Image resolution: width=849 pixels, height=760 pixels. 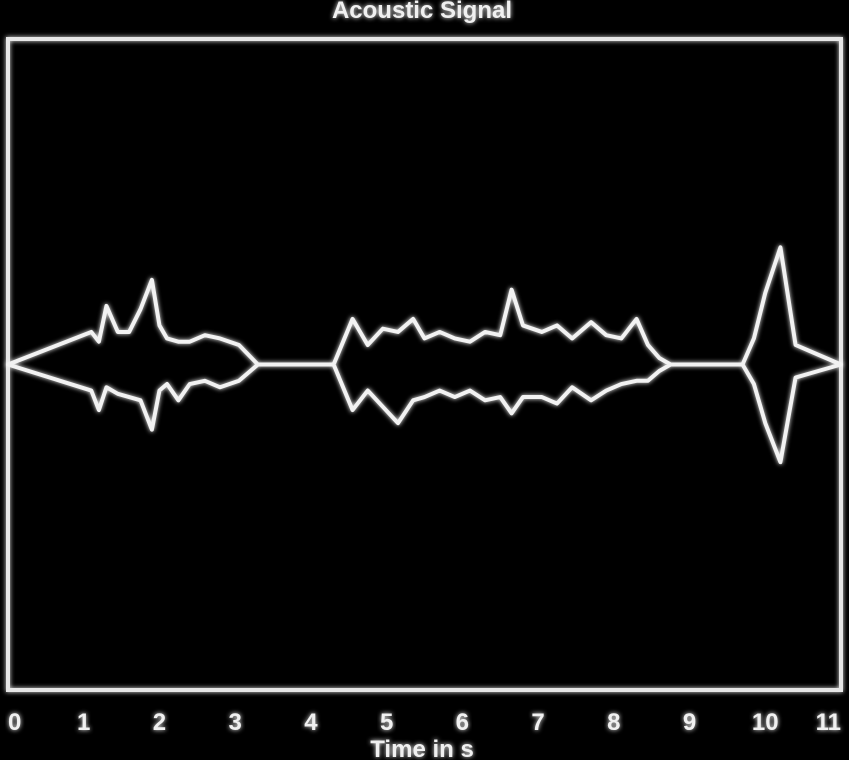 What do you see at coordinates (422, 12) in the screenshot?
I see `chart-title: Acoustic Signal` at bounding box center [422, 12].